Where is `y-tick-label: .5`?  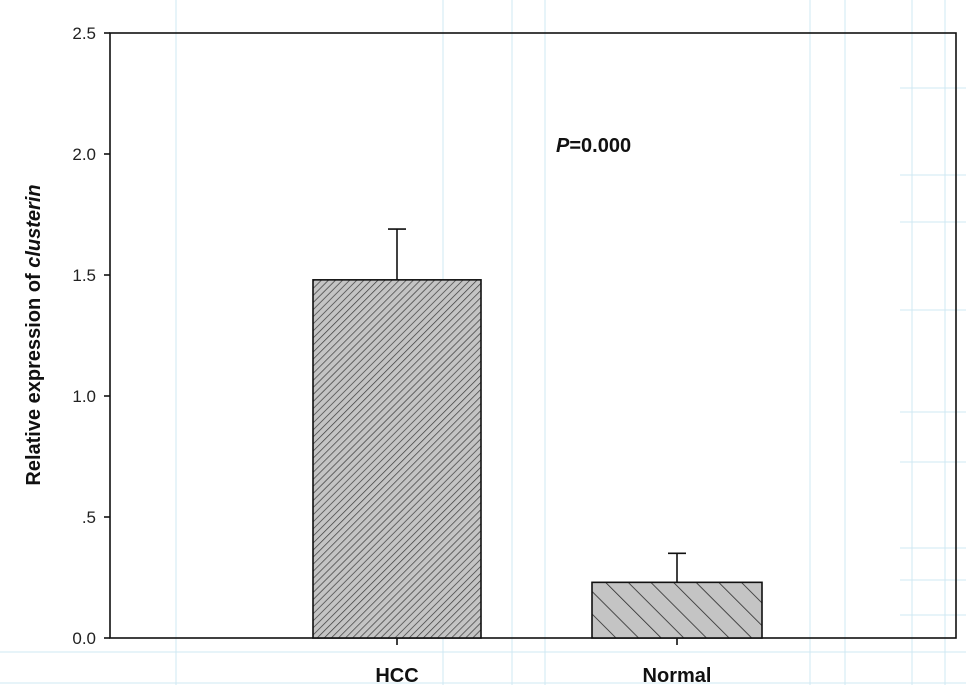
y-tick-label: .5 is located at coordinates (89, 517).